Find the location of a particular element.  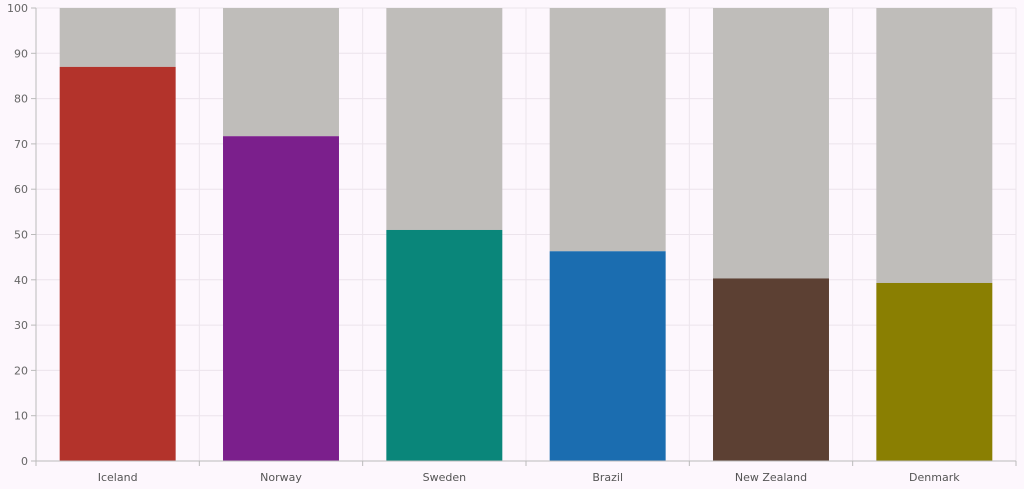

bar-iceland is located at coordinates (117, 263).